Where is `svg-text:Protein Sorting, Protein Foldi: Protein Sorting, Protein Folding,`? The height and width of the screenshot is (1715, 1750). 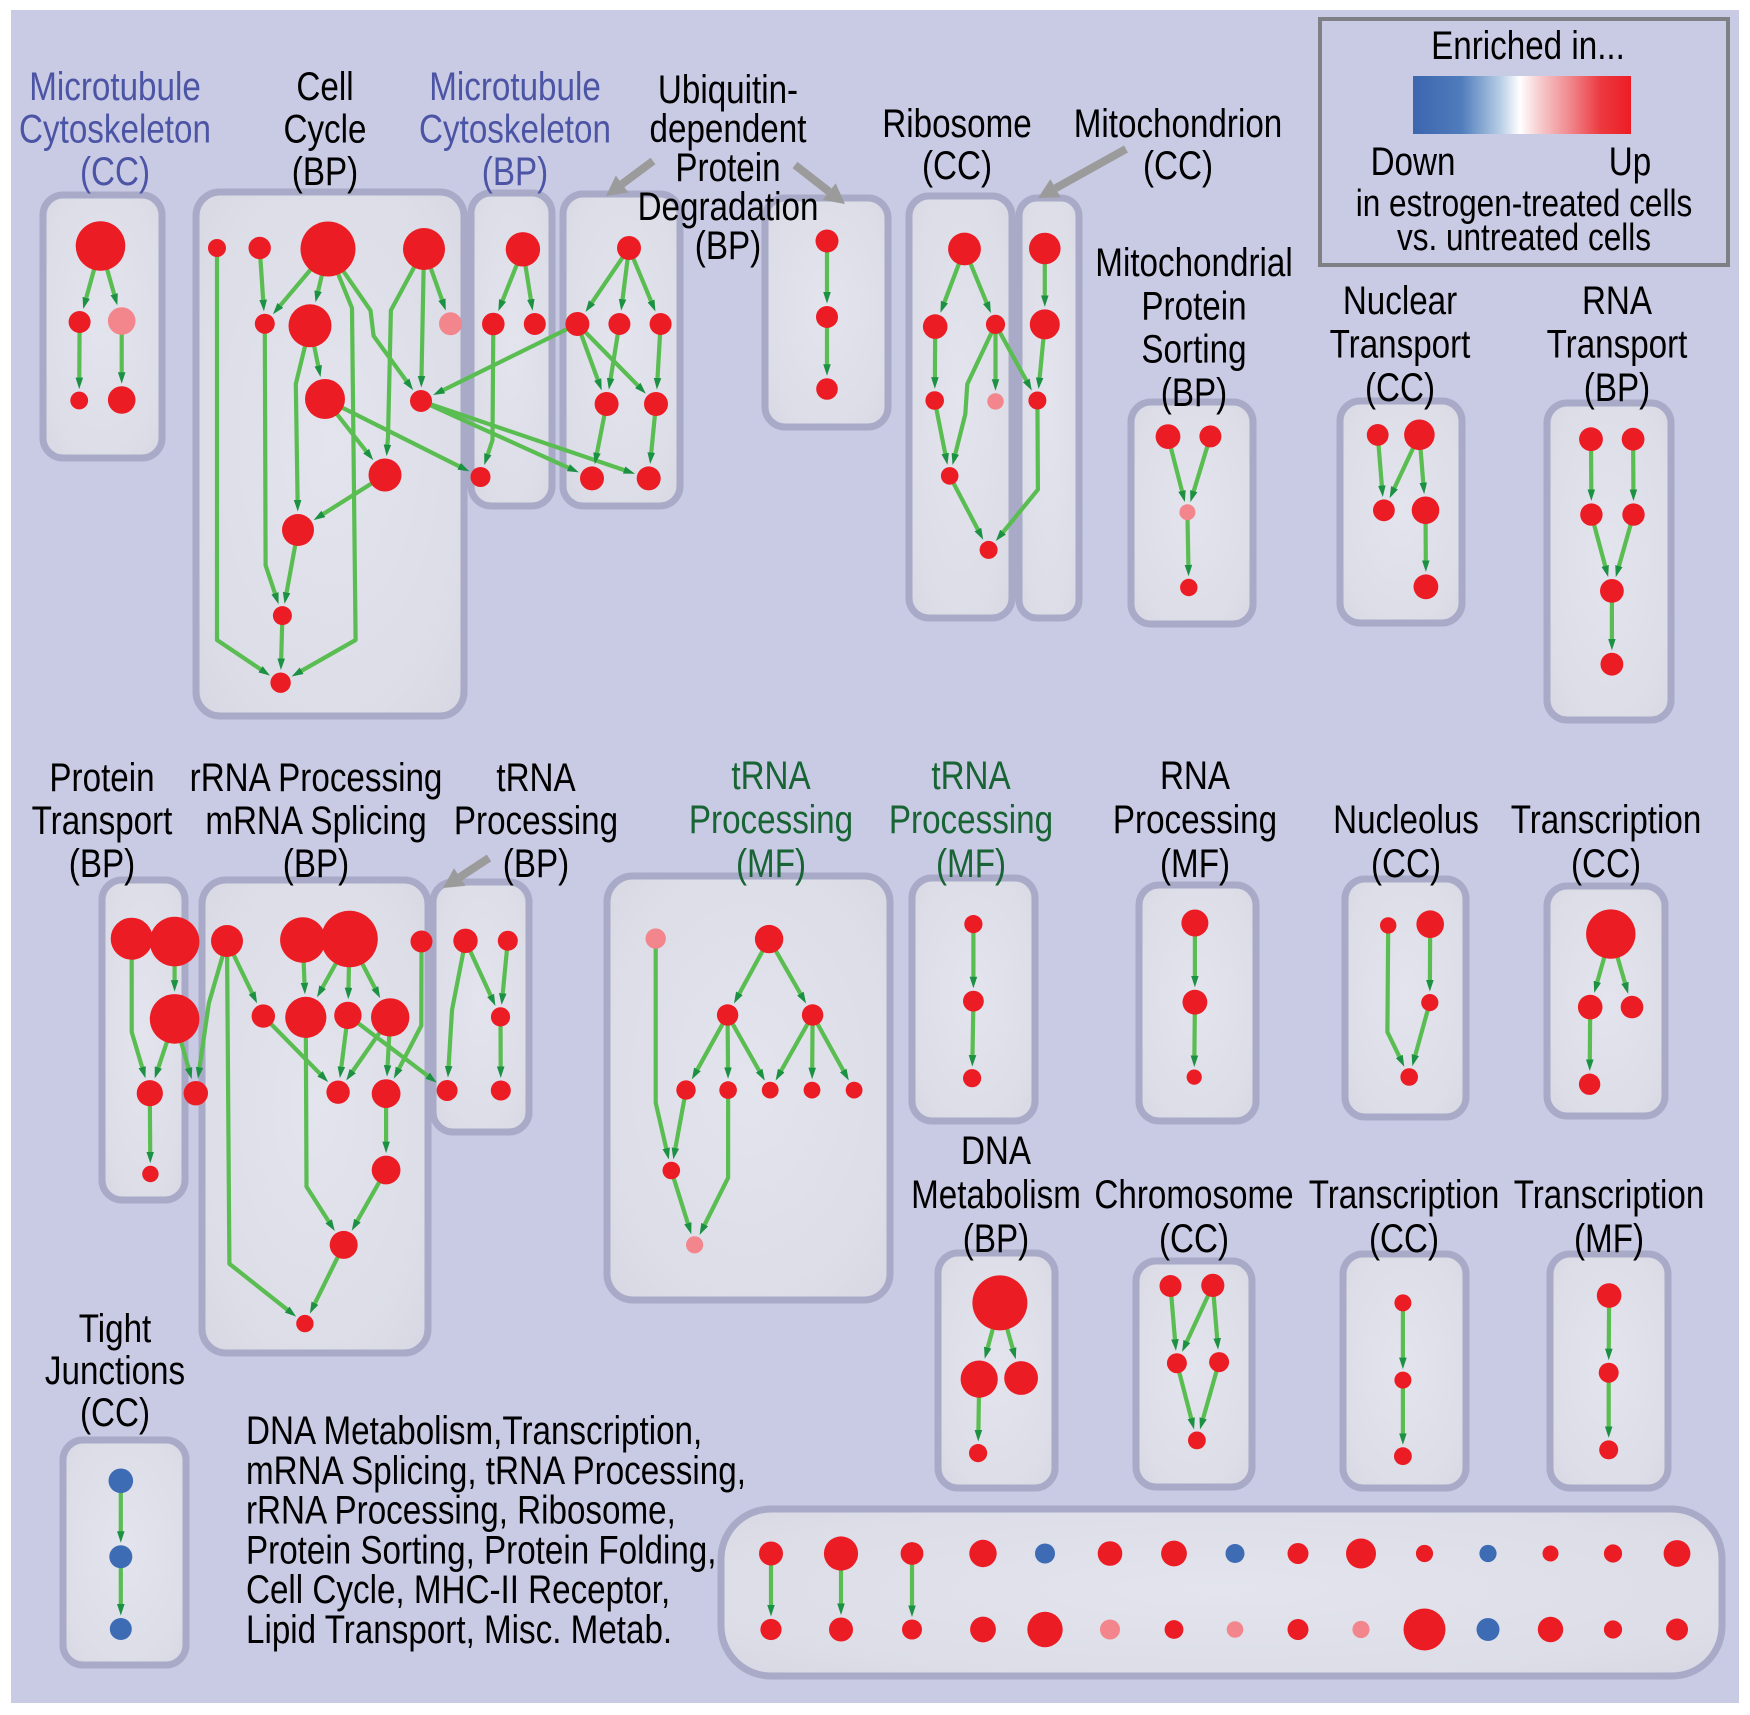
svg-text:Protein Sorting, Protein Foldi: Protein Sorting, Protein Folding, is located at coordinates (481, 1549).